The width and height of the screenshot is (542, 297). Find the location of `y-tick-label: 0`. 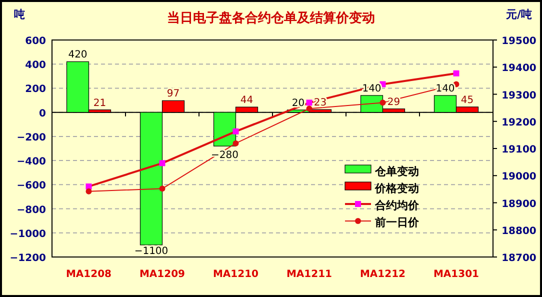

y-tick-label: 0 is located at coordinates (42, 114).